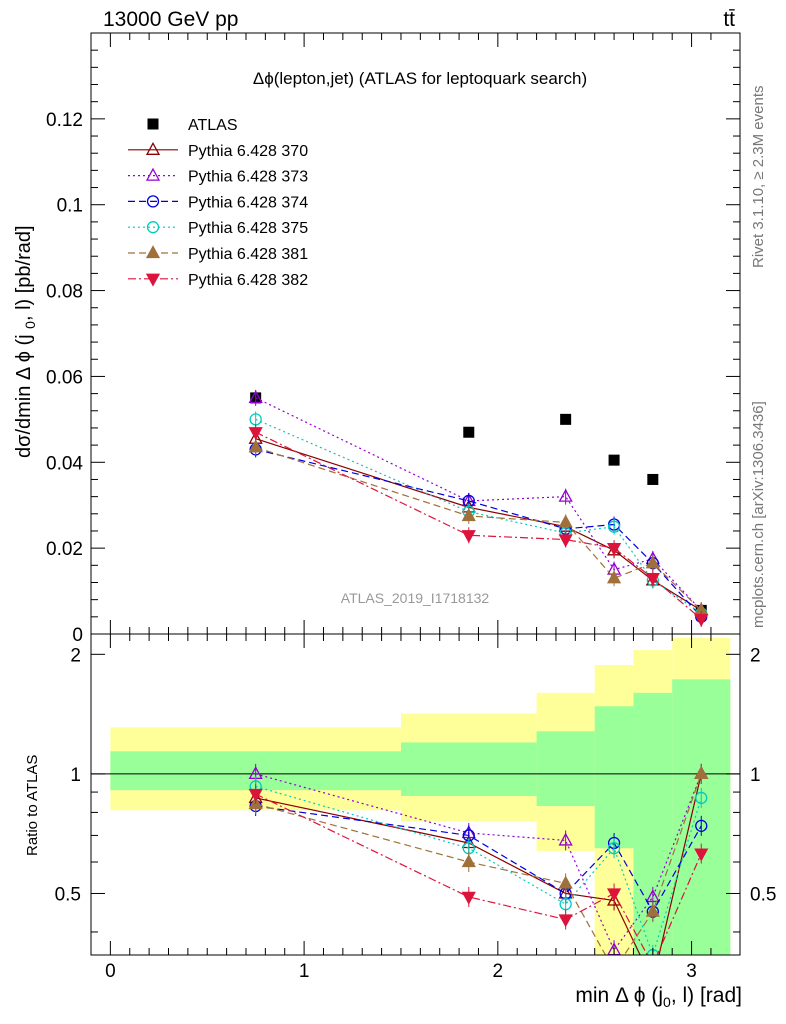 The width and height of the screenshot is (786, 1024). I want to click on legend-item: Pythia 6.428 375, so click(218, 228).